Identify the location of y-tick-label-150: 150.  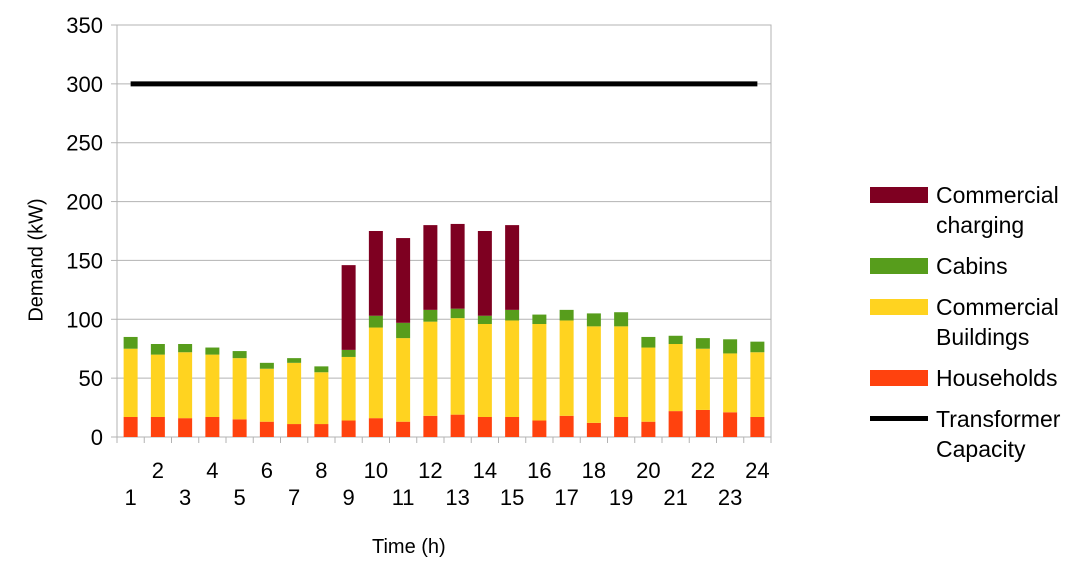
(84, 260).